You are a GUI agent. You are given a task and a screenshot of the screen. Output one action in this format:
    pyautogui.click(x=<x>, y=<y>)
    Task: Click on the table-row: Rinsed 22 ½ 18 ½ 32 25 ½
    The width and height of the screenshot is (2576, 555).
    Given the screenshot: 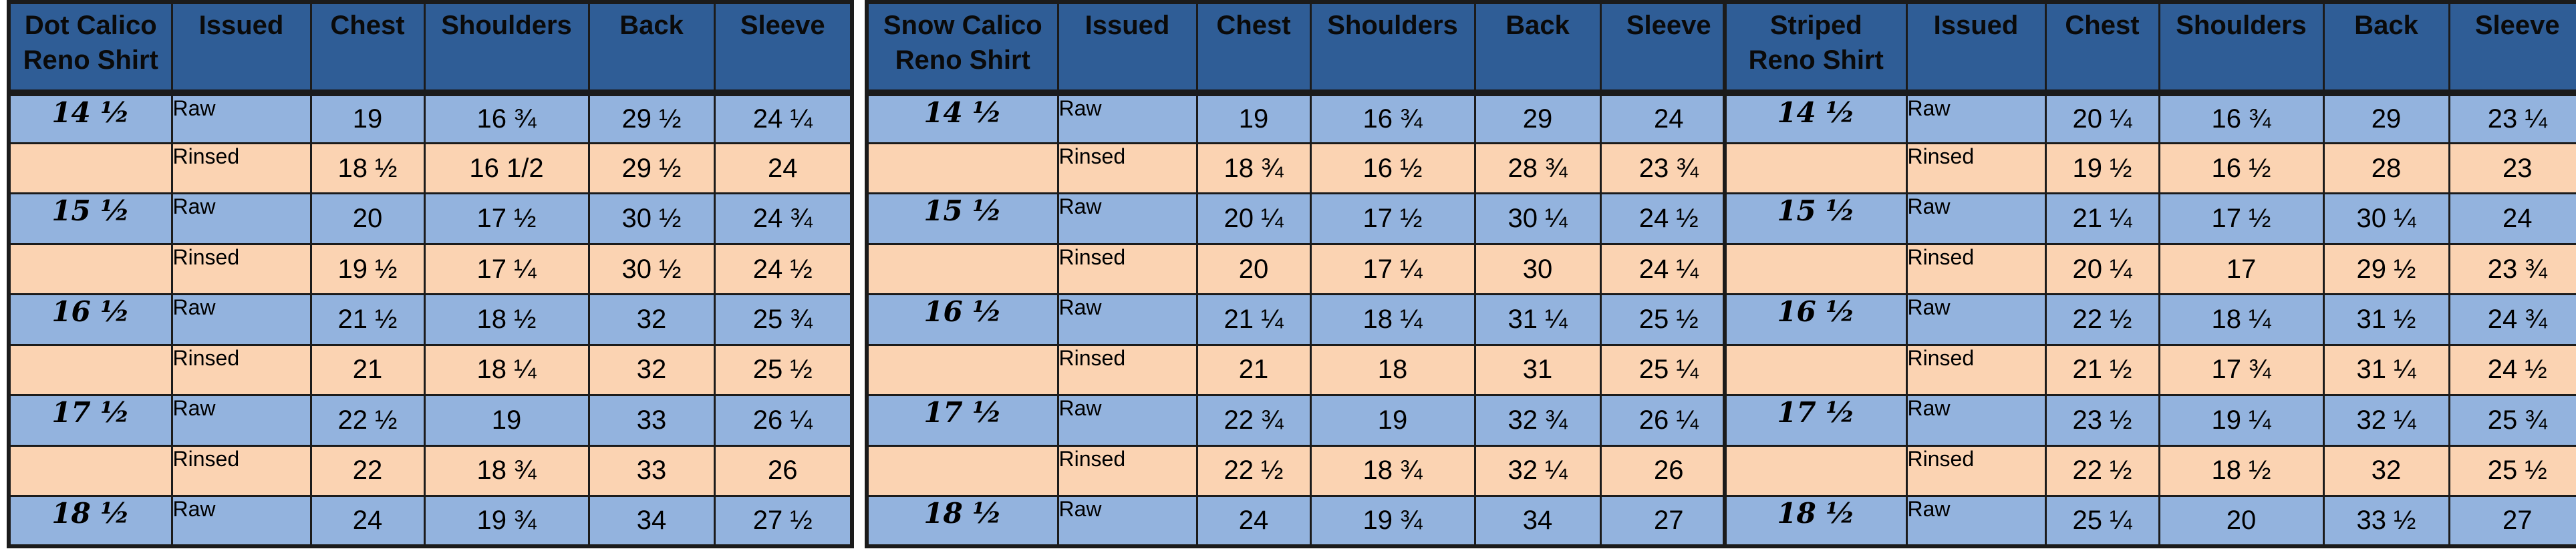 What is the action you would take?
    pyautogui.click(x=2149, y=471)
    